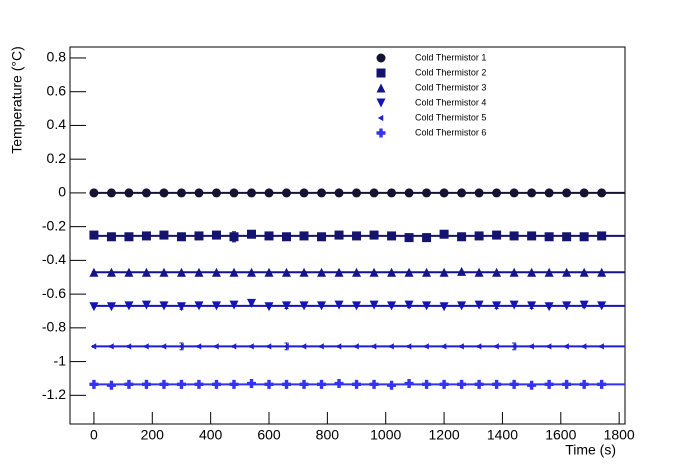 Image resolution: width=696 pixels, height=472 pixels. What do you see at coordinates (450, 72) in the screenshot?
I see `legend-label: Cold Thermistor 2` at bounding box center [450, 72].